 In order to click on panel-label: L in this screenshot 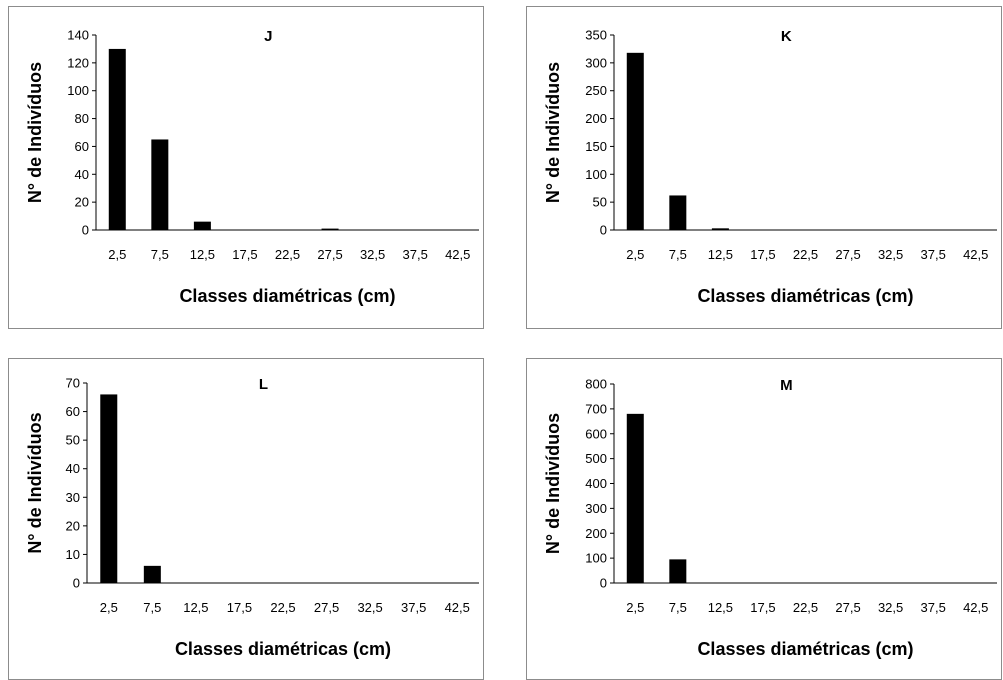, I will do `click(263, 384)`.